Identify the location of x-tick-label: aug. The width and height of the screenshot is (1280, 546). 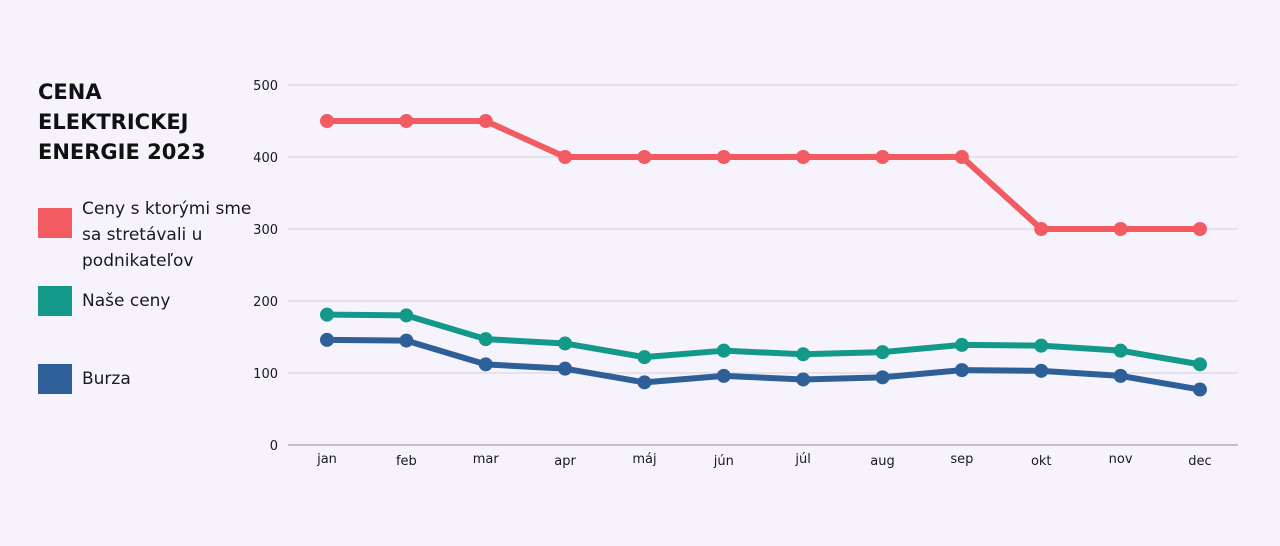
(882, 461).